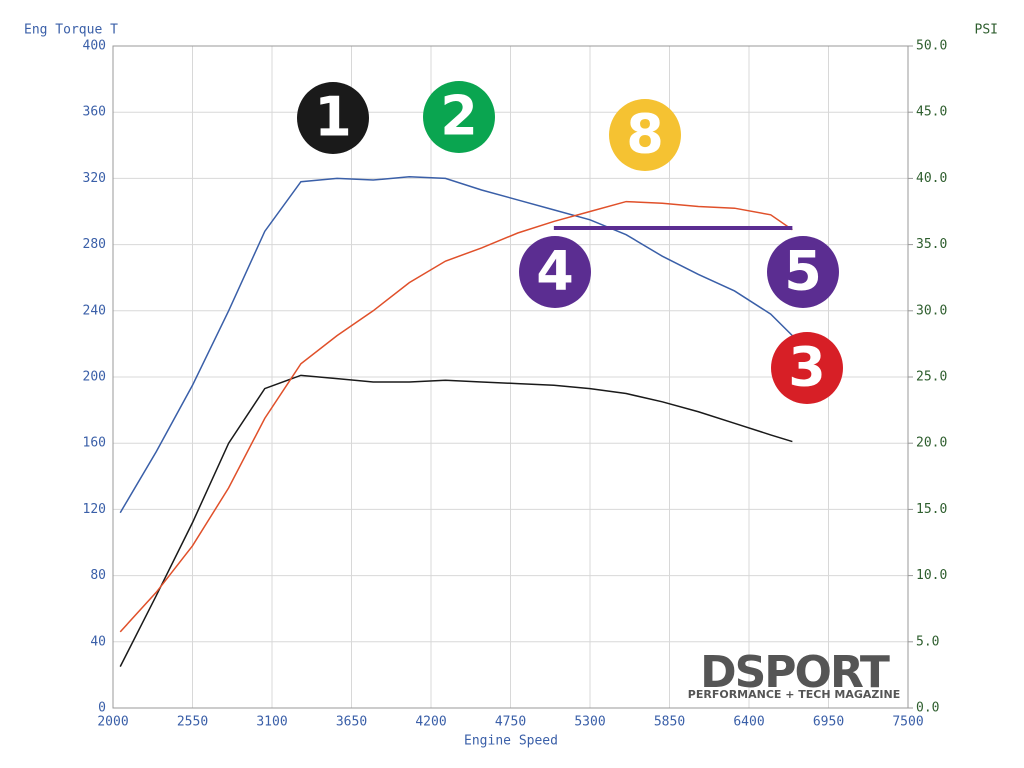 The image size is (1024, 768). Describe the element at coordinates (94, 377) in the screenshot. I see `y-tick-label: 200` at that location.